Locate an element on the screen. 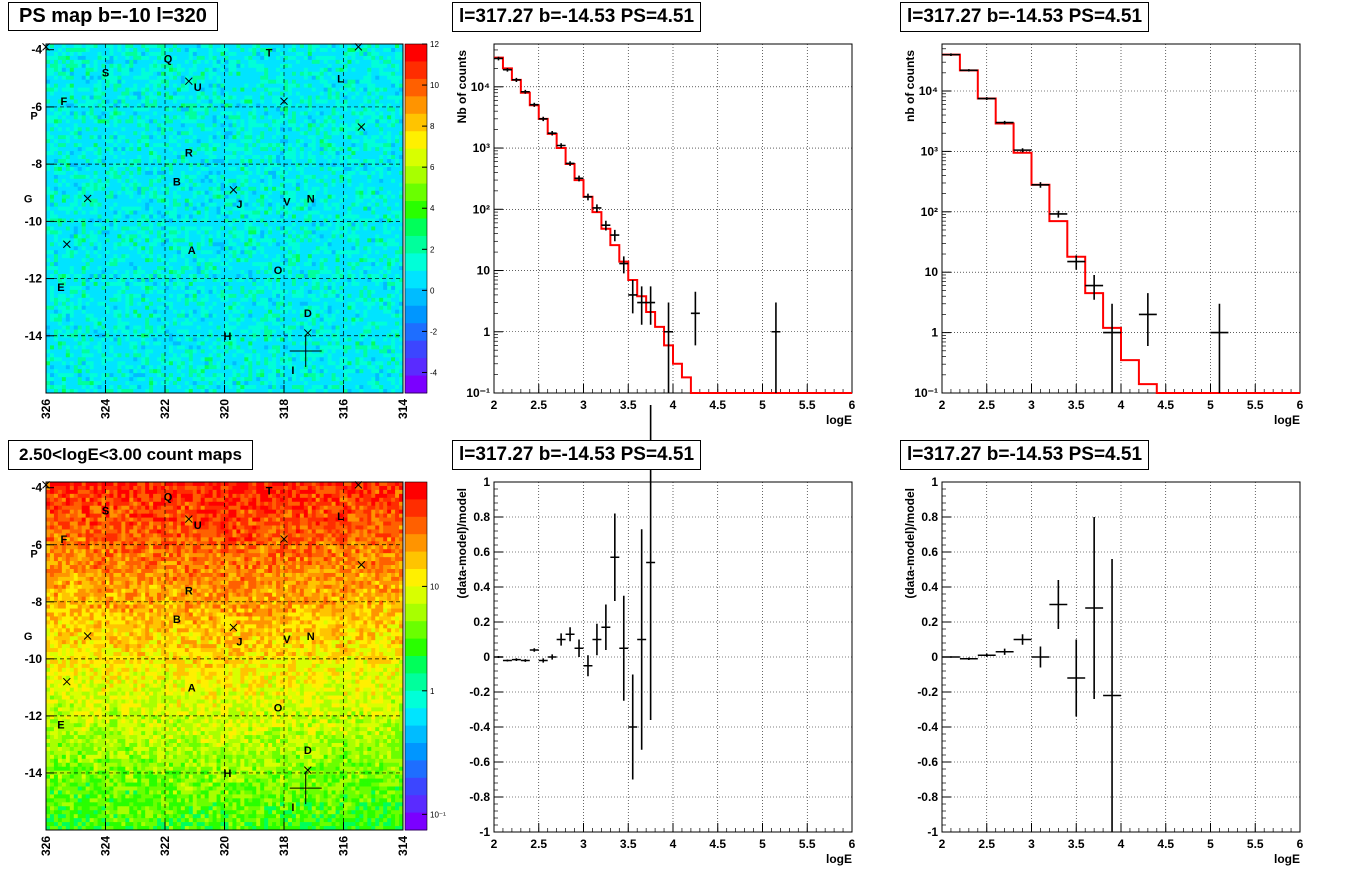  spectrum-title-right: l=317.27 b=-14.53 PS=4.51 is located at coordinates (1025, 17).